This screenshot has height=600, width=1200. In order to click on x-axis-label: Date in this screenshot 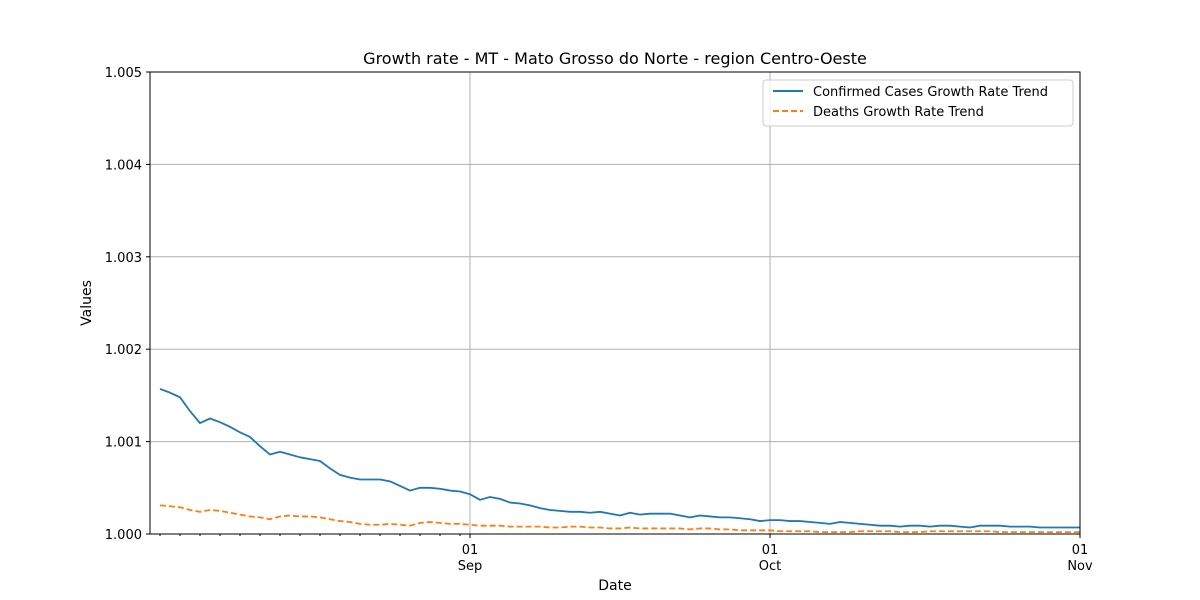, I will do `click(614, 586)`.